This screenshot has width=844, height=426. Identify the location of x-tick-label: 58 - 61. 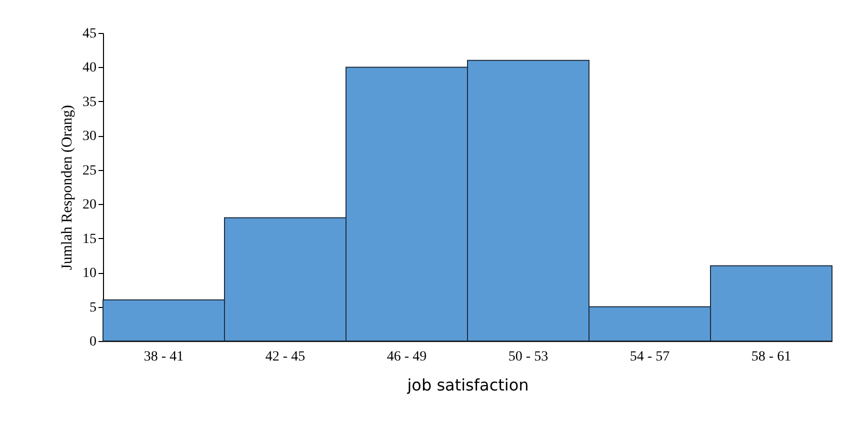
(771, 357).